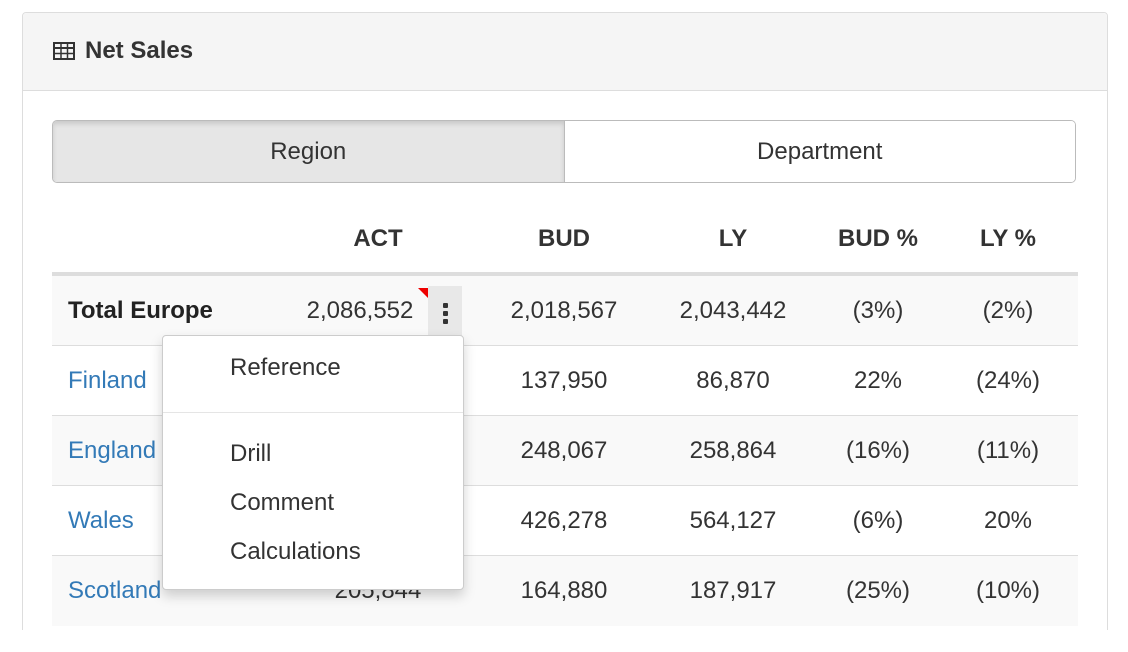 This screenshot has width=1128, height=652. I want to click on value-cell: 2,043,442, so click(733, 310).